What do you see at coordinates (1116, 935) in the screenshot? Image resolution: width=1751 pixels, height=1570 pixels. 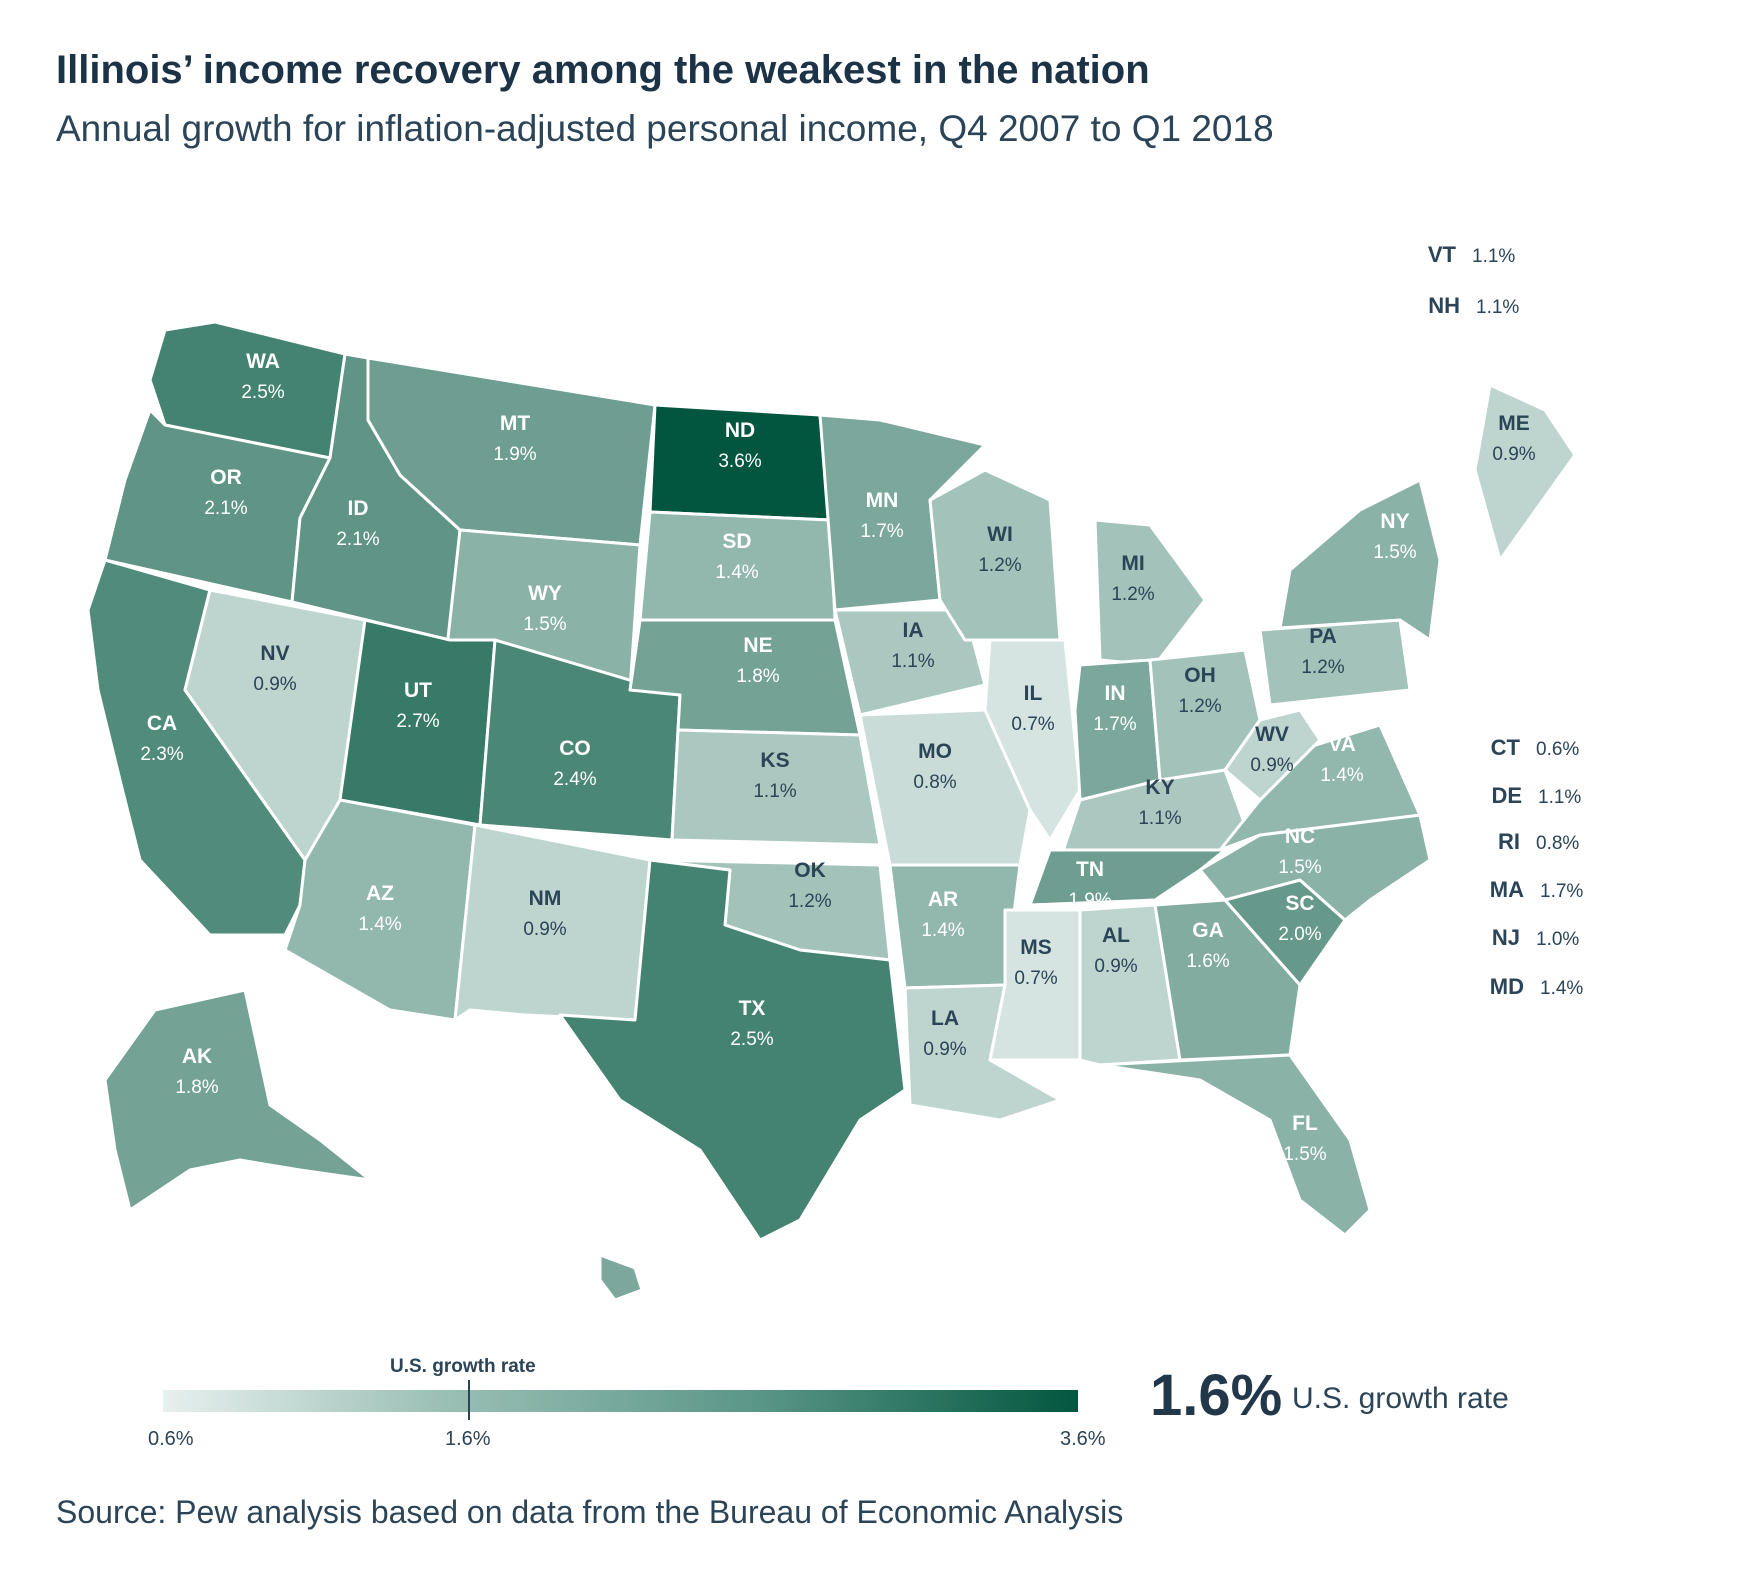 I see `state-label-AL: AL` at bounding box center [1116, 935].